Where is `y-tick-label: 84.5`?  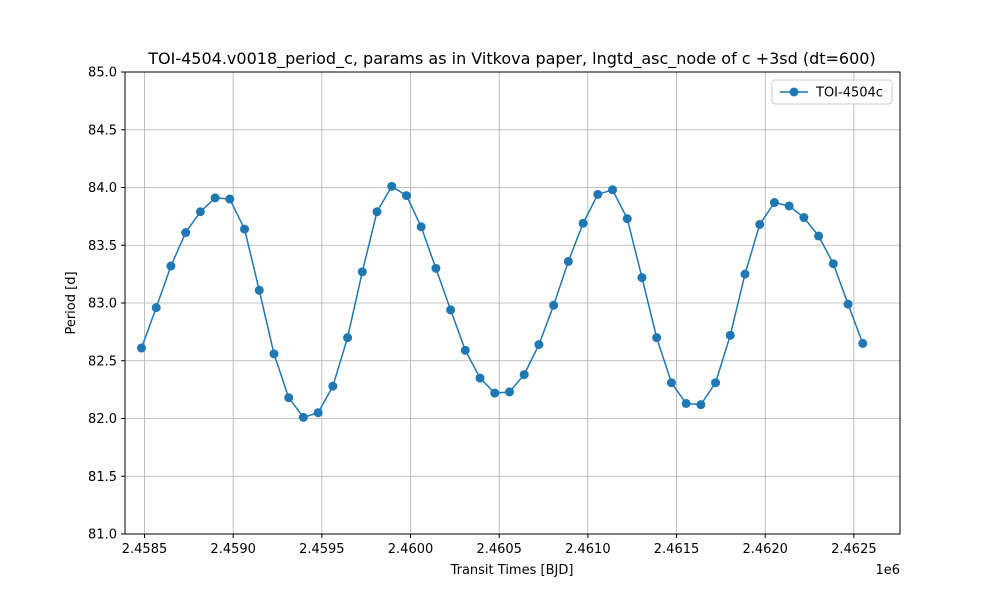
y-tick-label: 84.5 is located at coordinates (102, 130).